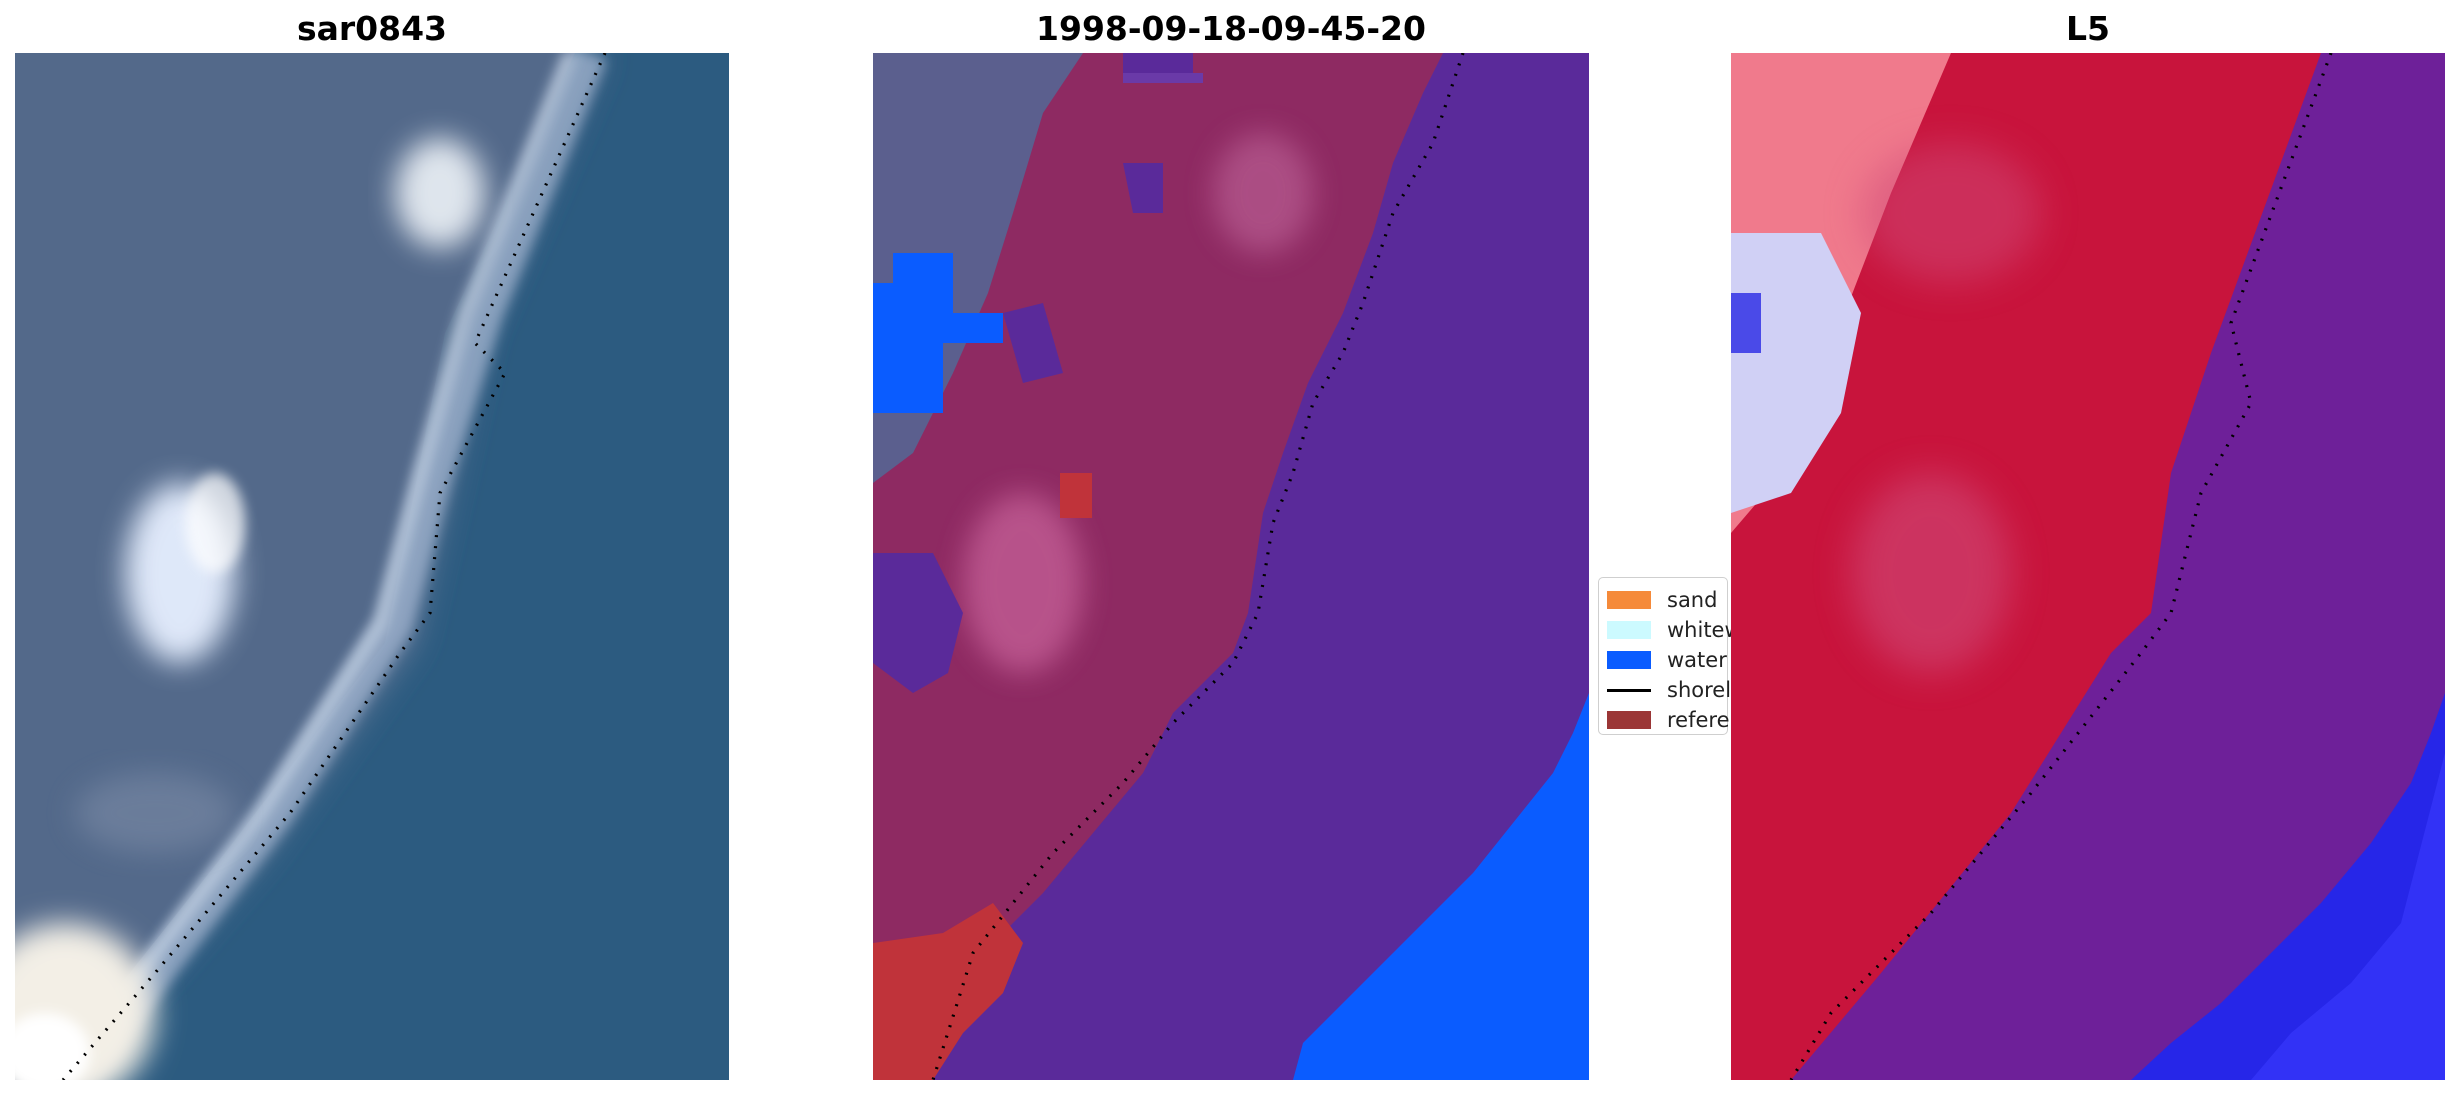 Image resolution: width=2460 pixels, height=1093 pixels. I want to click on panel-title-rgb: sar0843, so click(372, 28).